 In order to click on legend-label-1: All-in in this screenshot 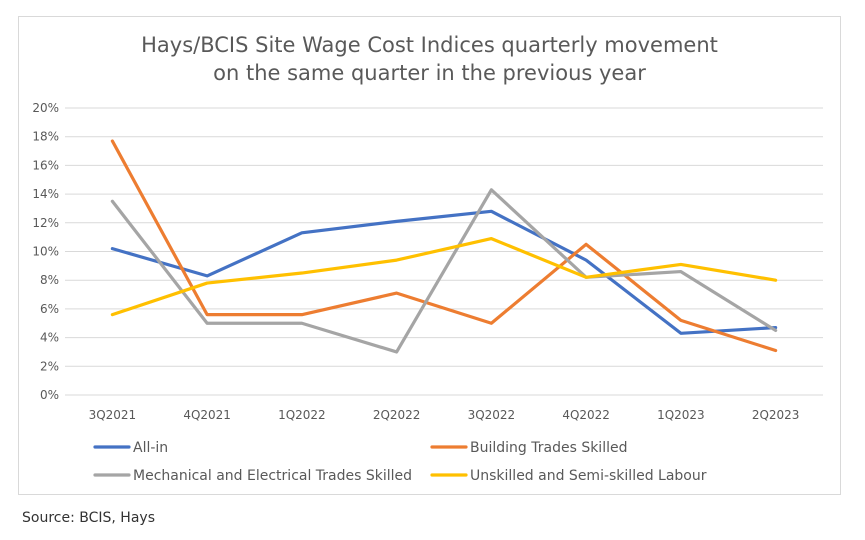, I will do `click(150, 448)`.